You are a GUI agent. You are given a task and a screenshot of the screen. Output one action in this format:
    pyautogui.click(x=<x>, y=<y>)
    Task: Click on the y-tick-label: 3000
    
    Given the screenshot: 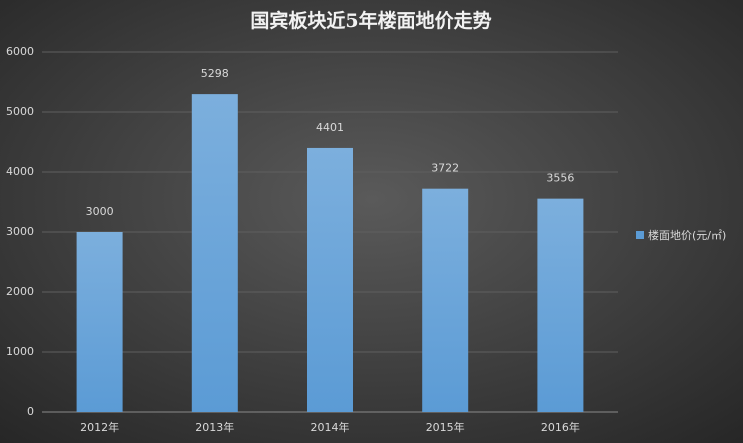 What is the action you would take?
    pyautogui.click(x=20, y=231)
    